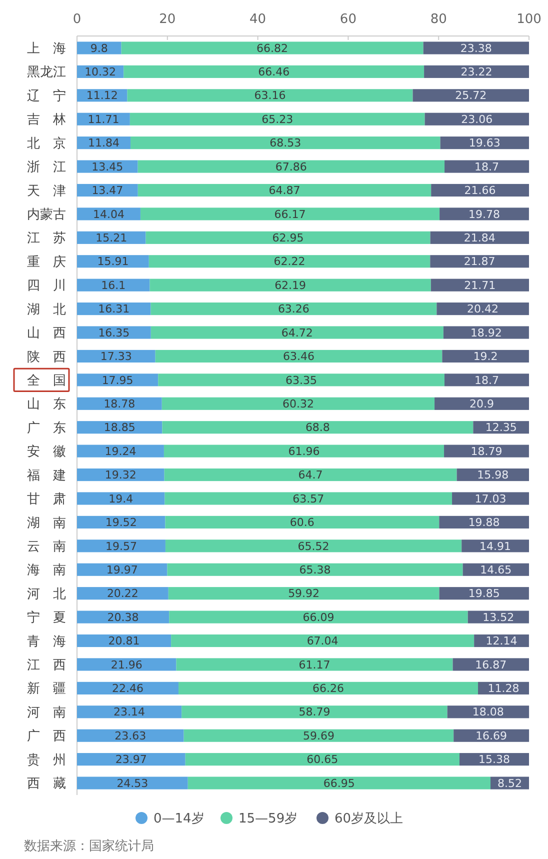  I want to click on data-label: 67.86, so click(291, 167).